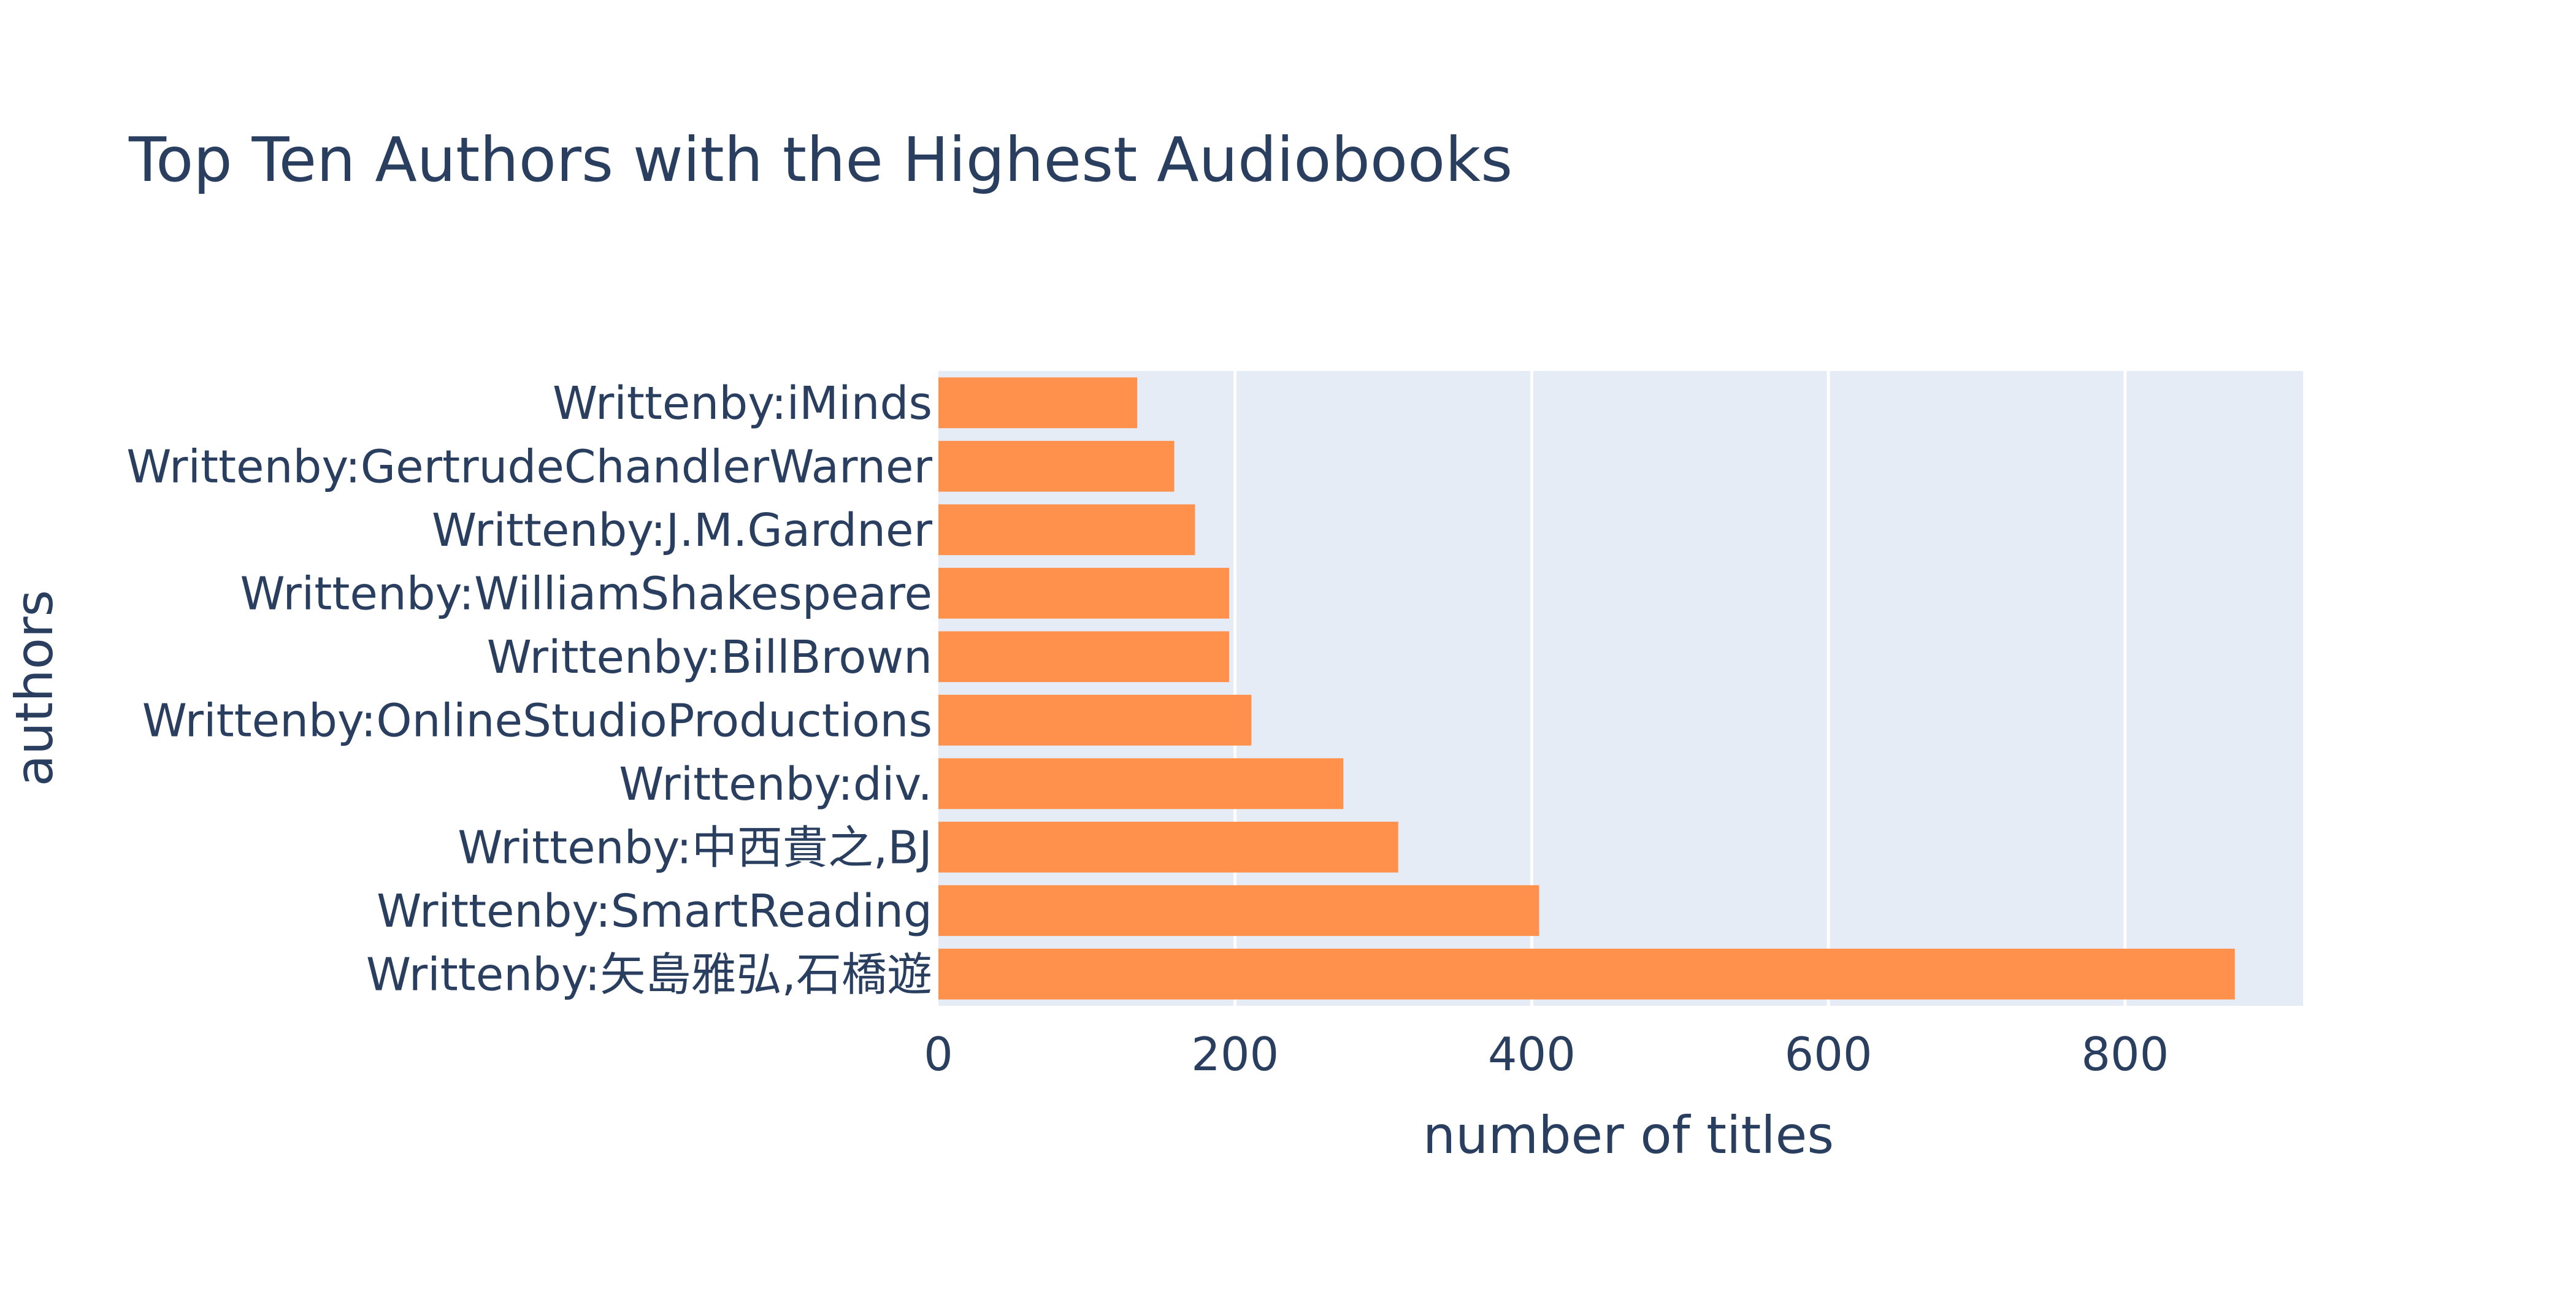 The image size is (2576, 1291). Describe the element at coordinates (742, 404) in the screenshot. I see `y-tick-label: Writtenby:iMinds` at that location.